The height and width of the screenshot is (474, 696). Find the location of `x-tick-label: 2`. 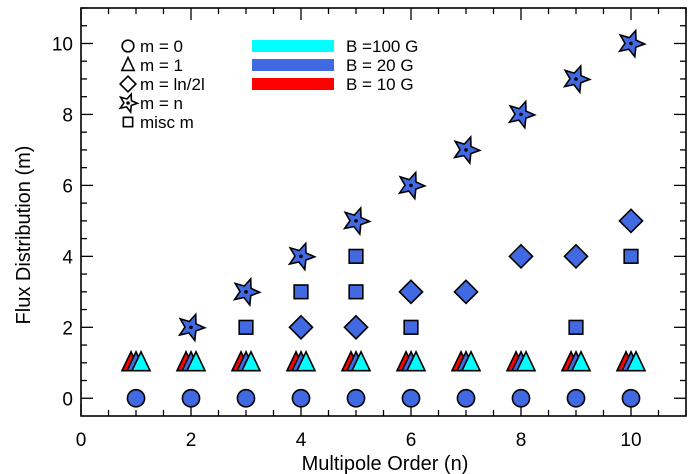

x-tick-label: 2 is located at coordinates (191, 440).